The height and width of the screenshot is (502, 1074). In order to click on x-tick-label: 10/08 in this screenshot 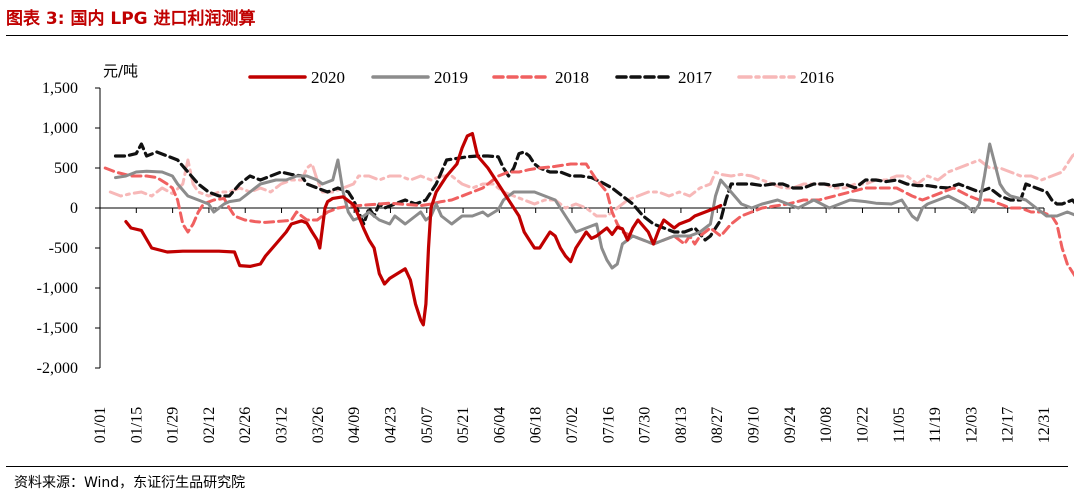, I will do `click(826, 425)`.